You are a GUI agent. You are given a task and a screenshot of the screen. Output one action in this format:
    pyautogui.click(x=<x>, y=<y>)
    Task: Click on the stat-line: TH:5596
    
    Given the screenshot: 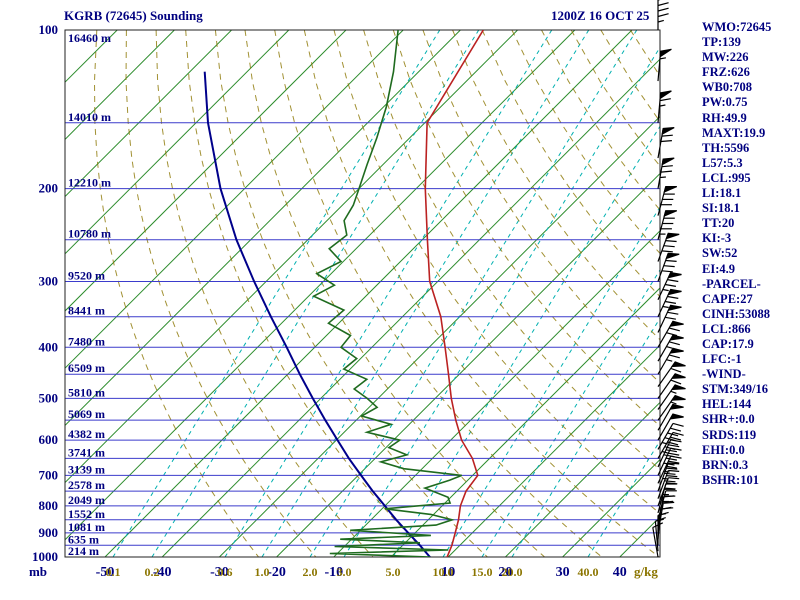 What is the action you would take?
    pyautogui.click(x=726, y=147)
    